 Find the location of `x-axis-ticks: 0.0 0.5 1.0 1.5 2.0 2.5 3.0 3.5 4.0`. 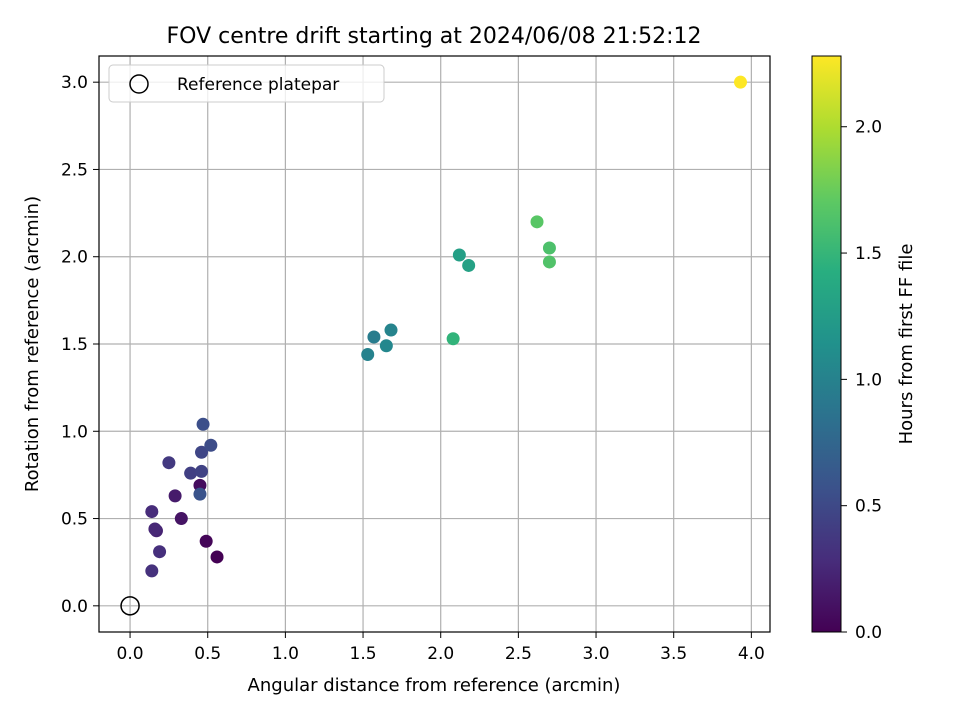

x-axis-ticks: 0.0 0.5 1.0 1.5 2.0 2.5 3.0 3.5 4.0 is located at coordinates (441, 648).